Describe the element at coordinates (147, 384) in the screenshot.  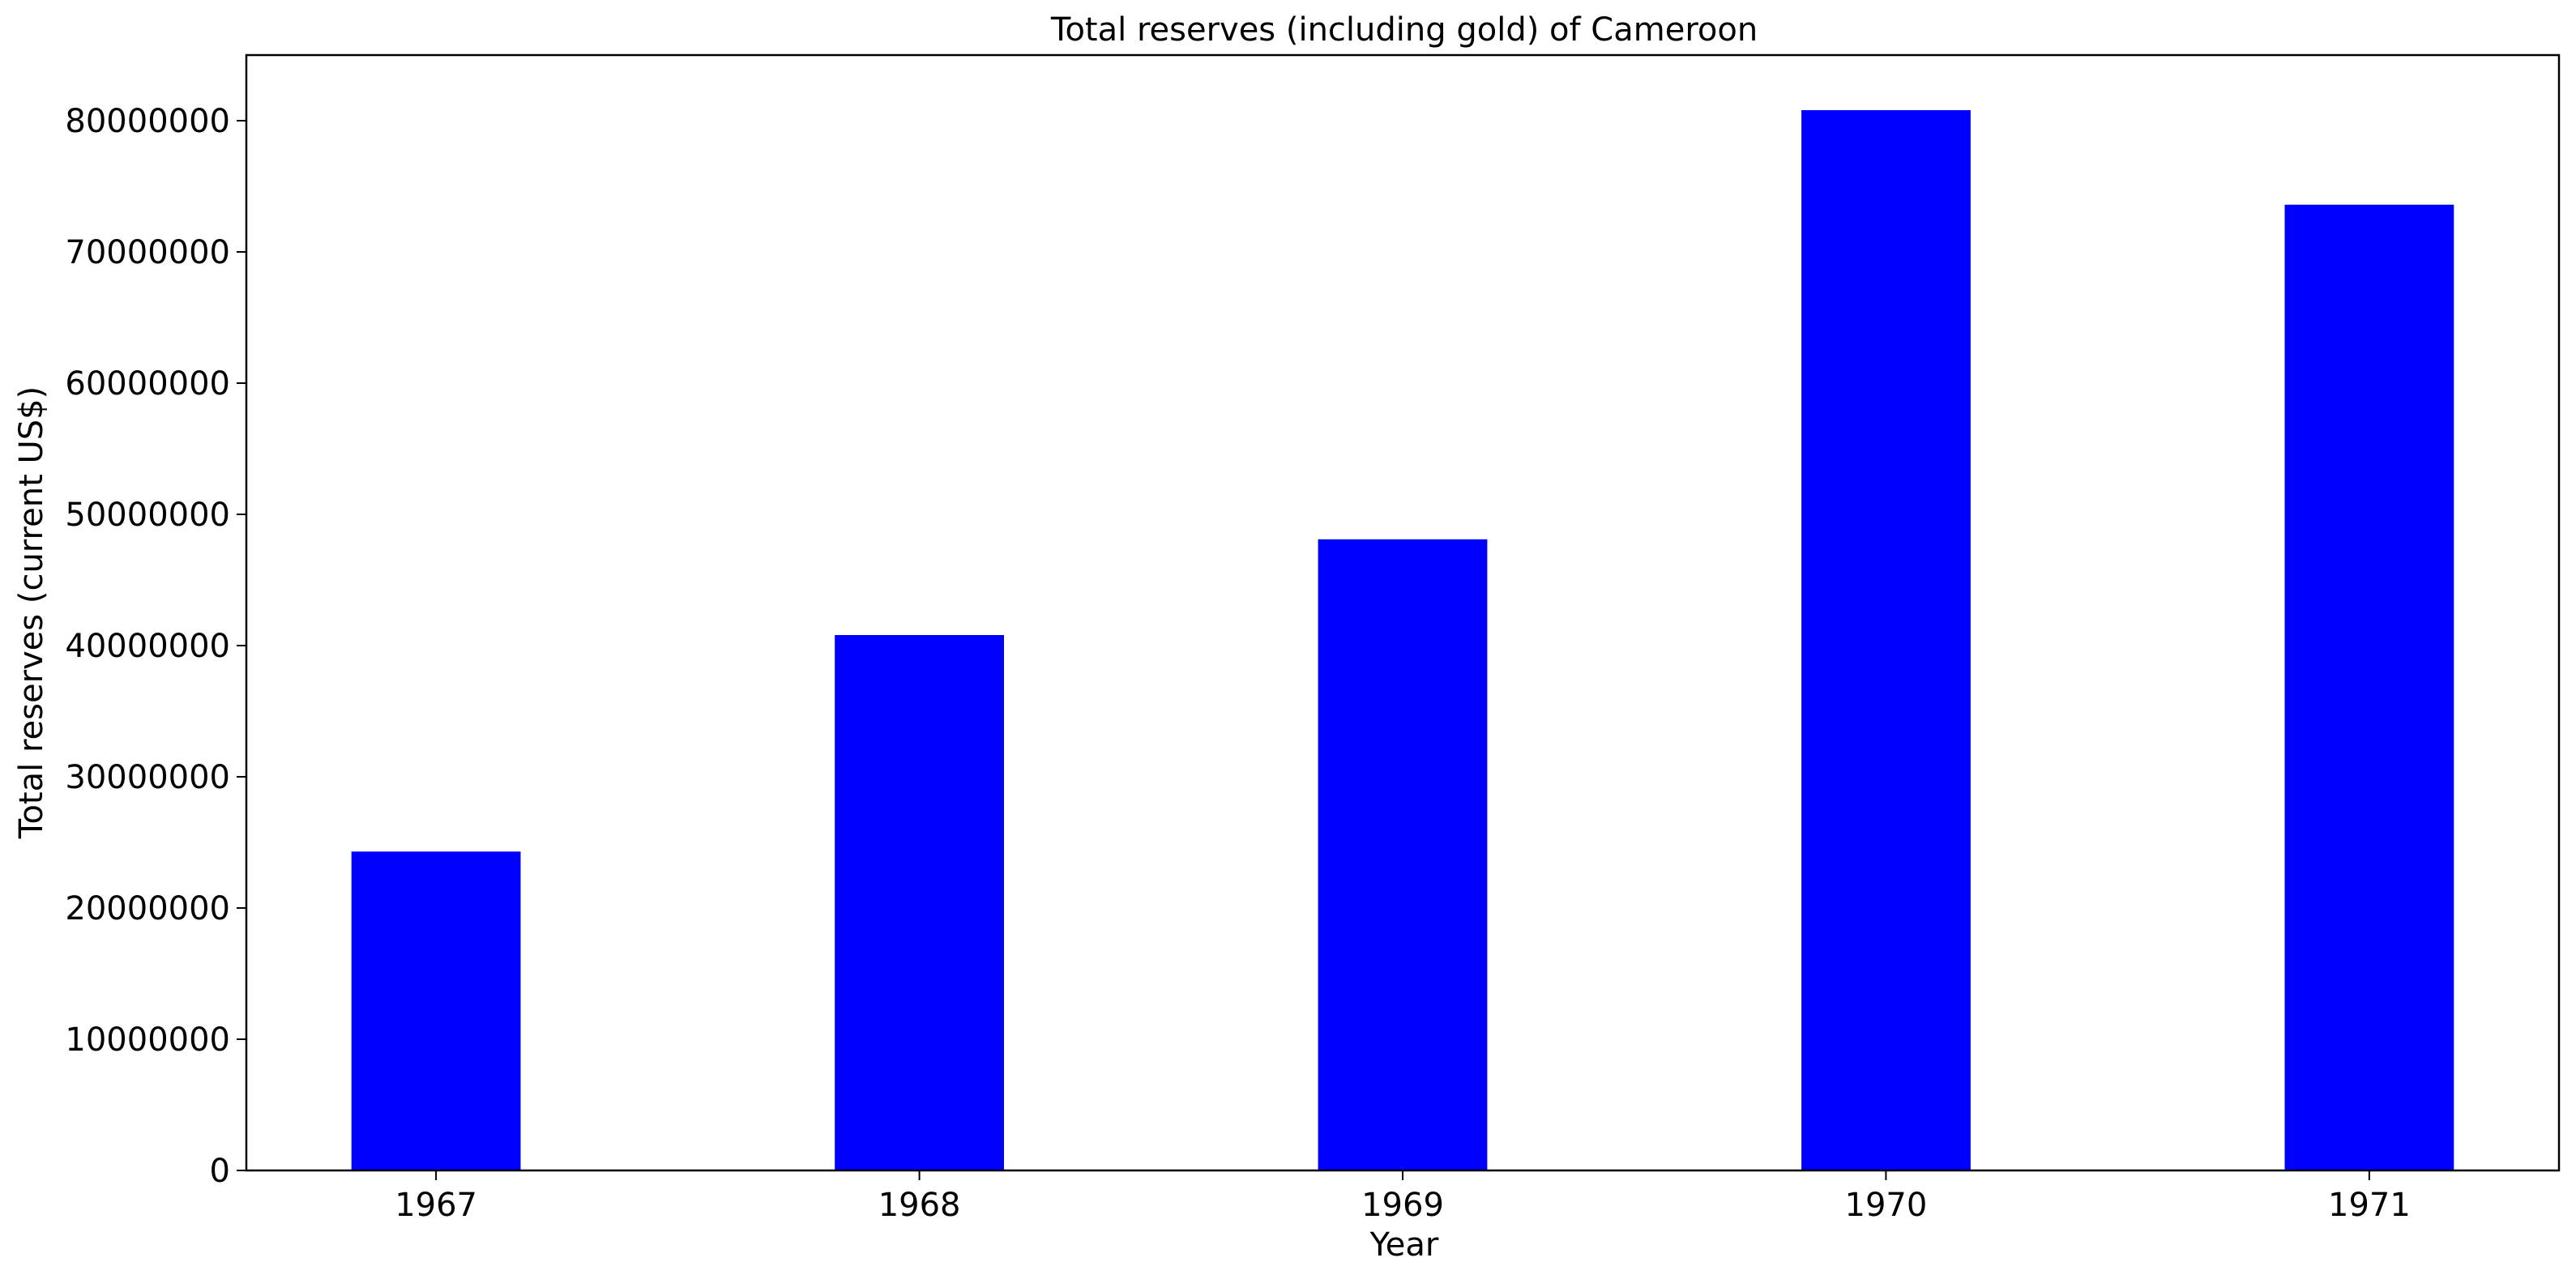
I see `y-tick-label: 60000000` at that location.